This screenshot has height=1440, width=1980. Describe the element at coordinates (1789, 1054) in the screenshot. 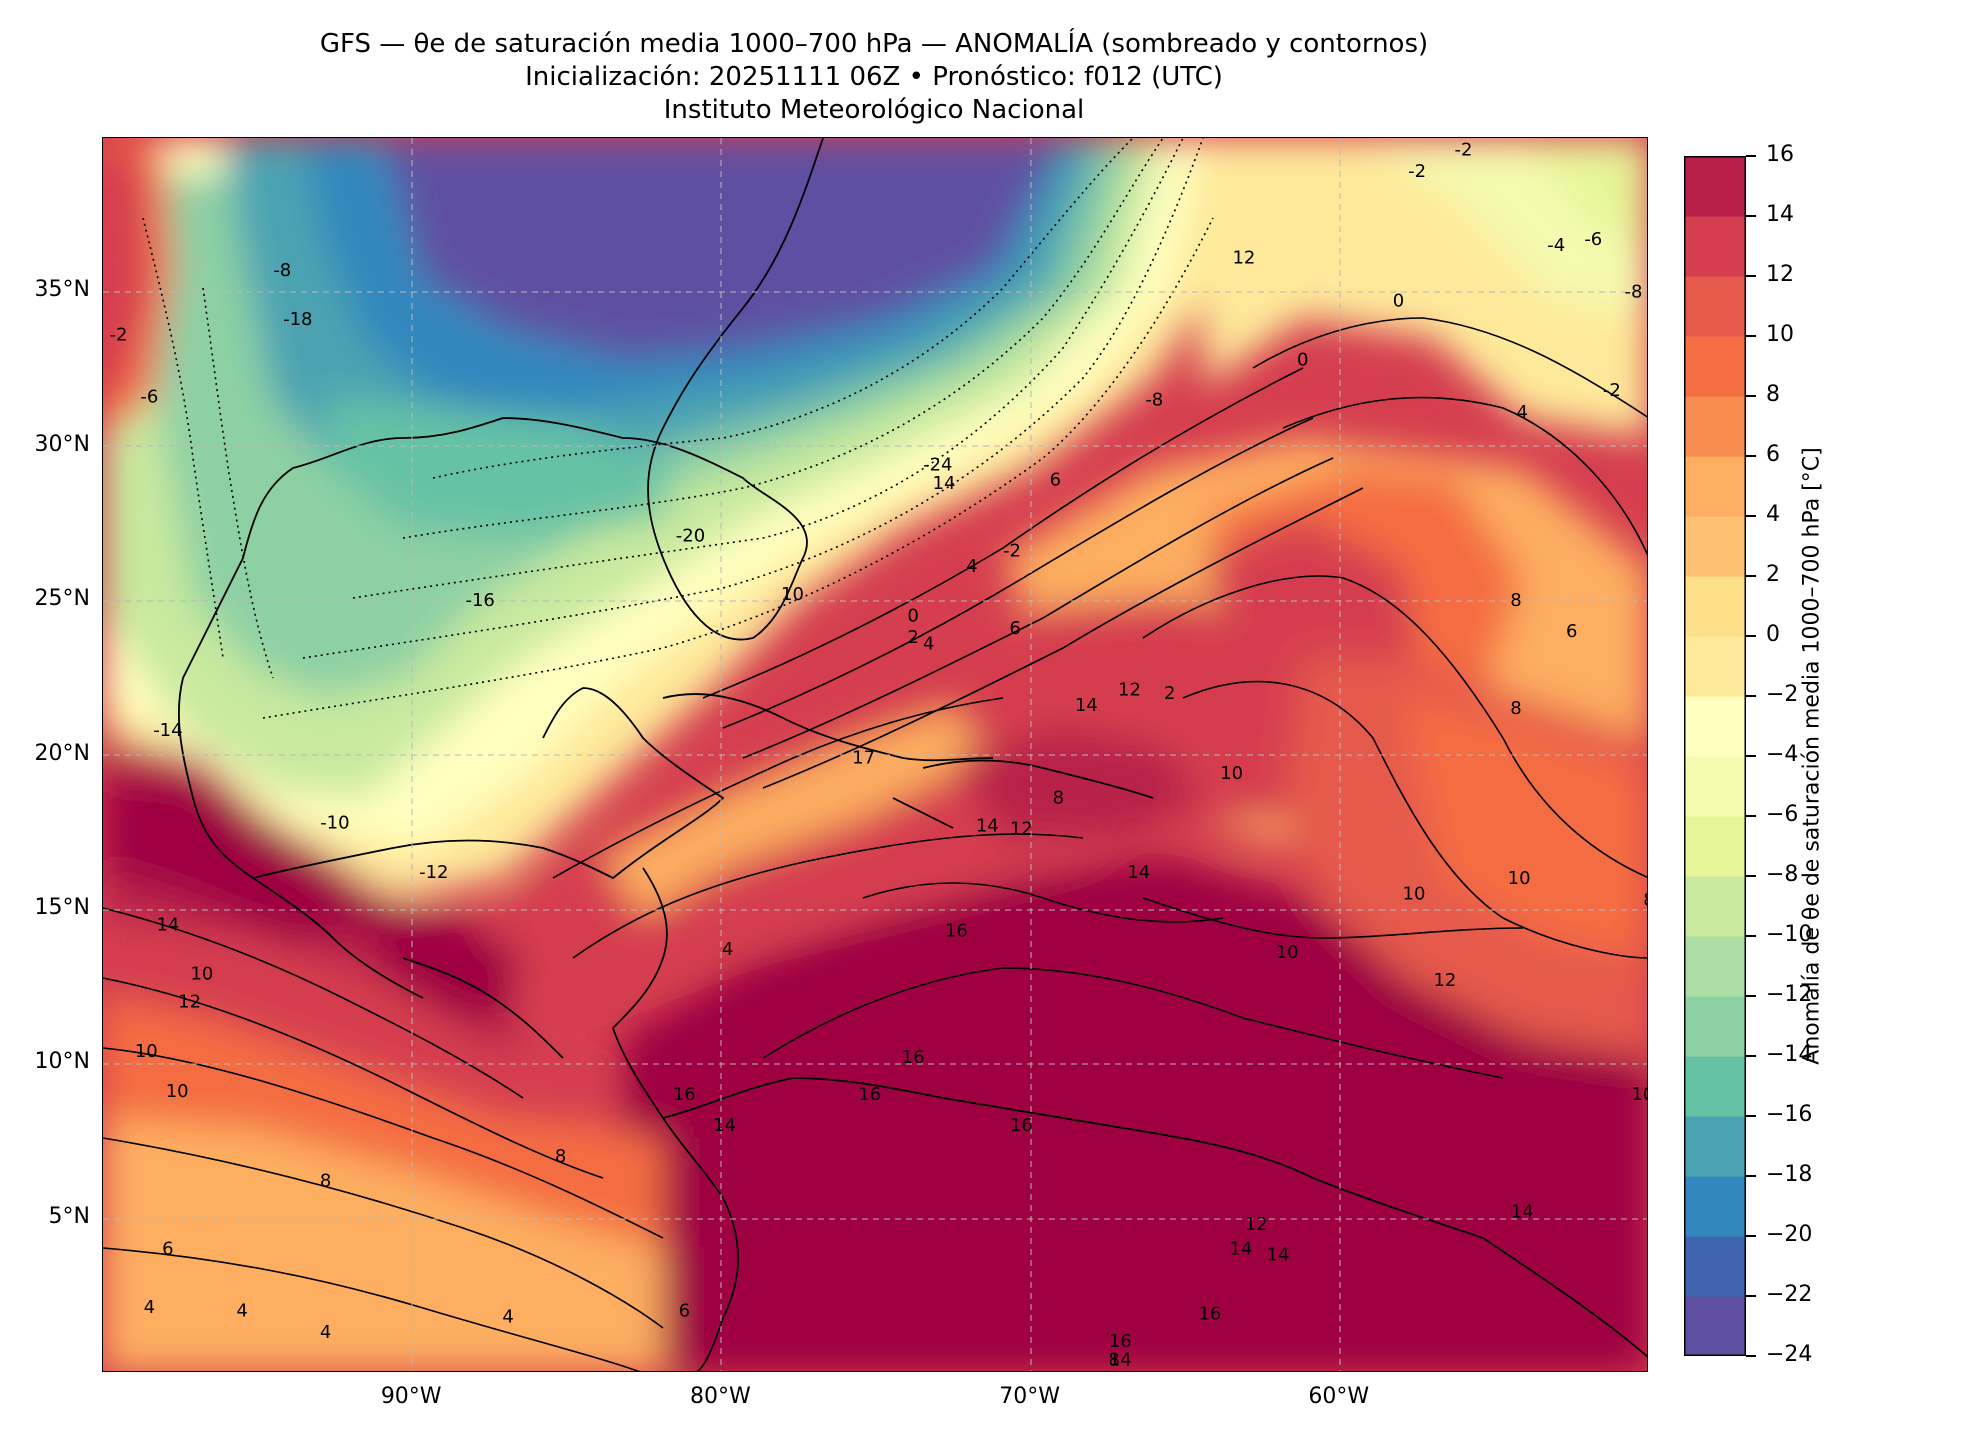

I see `colorbar-tick-label: −14` at that location.